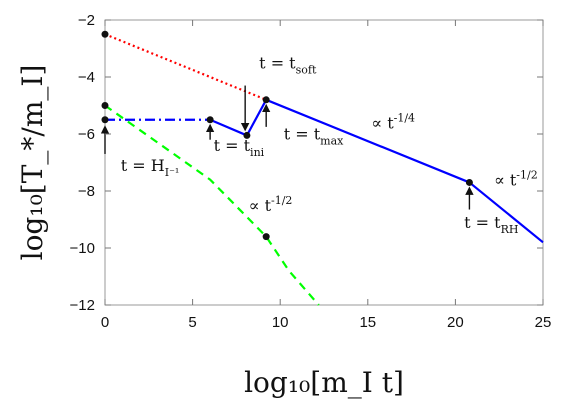  What do you see at coordinates (151, 167) in the screenshot?
I see `annotation-label-0: t = HI⁻¹` at bounding box center [151, 167].